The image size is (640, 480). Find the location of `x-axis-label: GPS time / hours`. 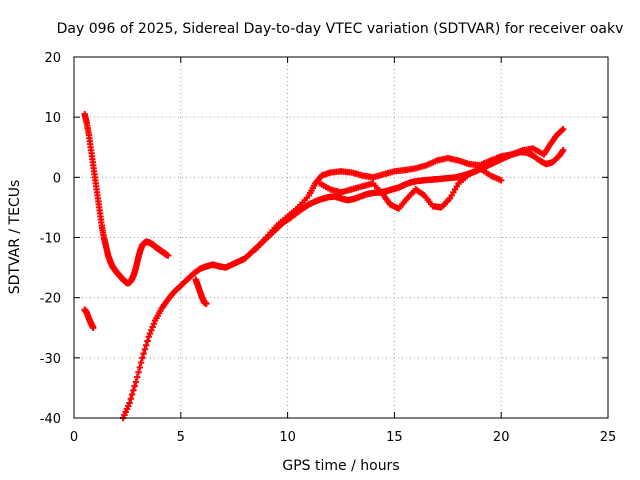

x-axis-label: GPS time / hours is located at coordinates (340, 466).